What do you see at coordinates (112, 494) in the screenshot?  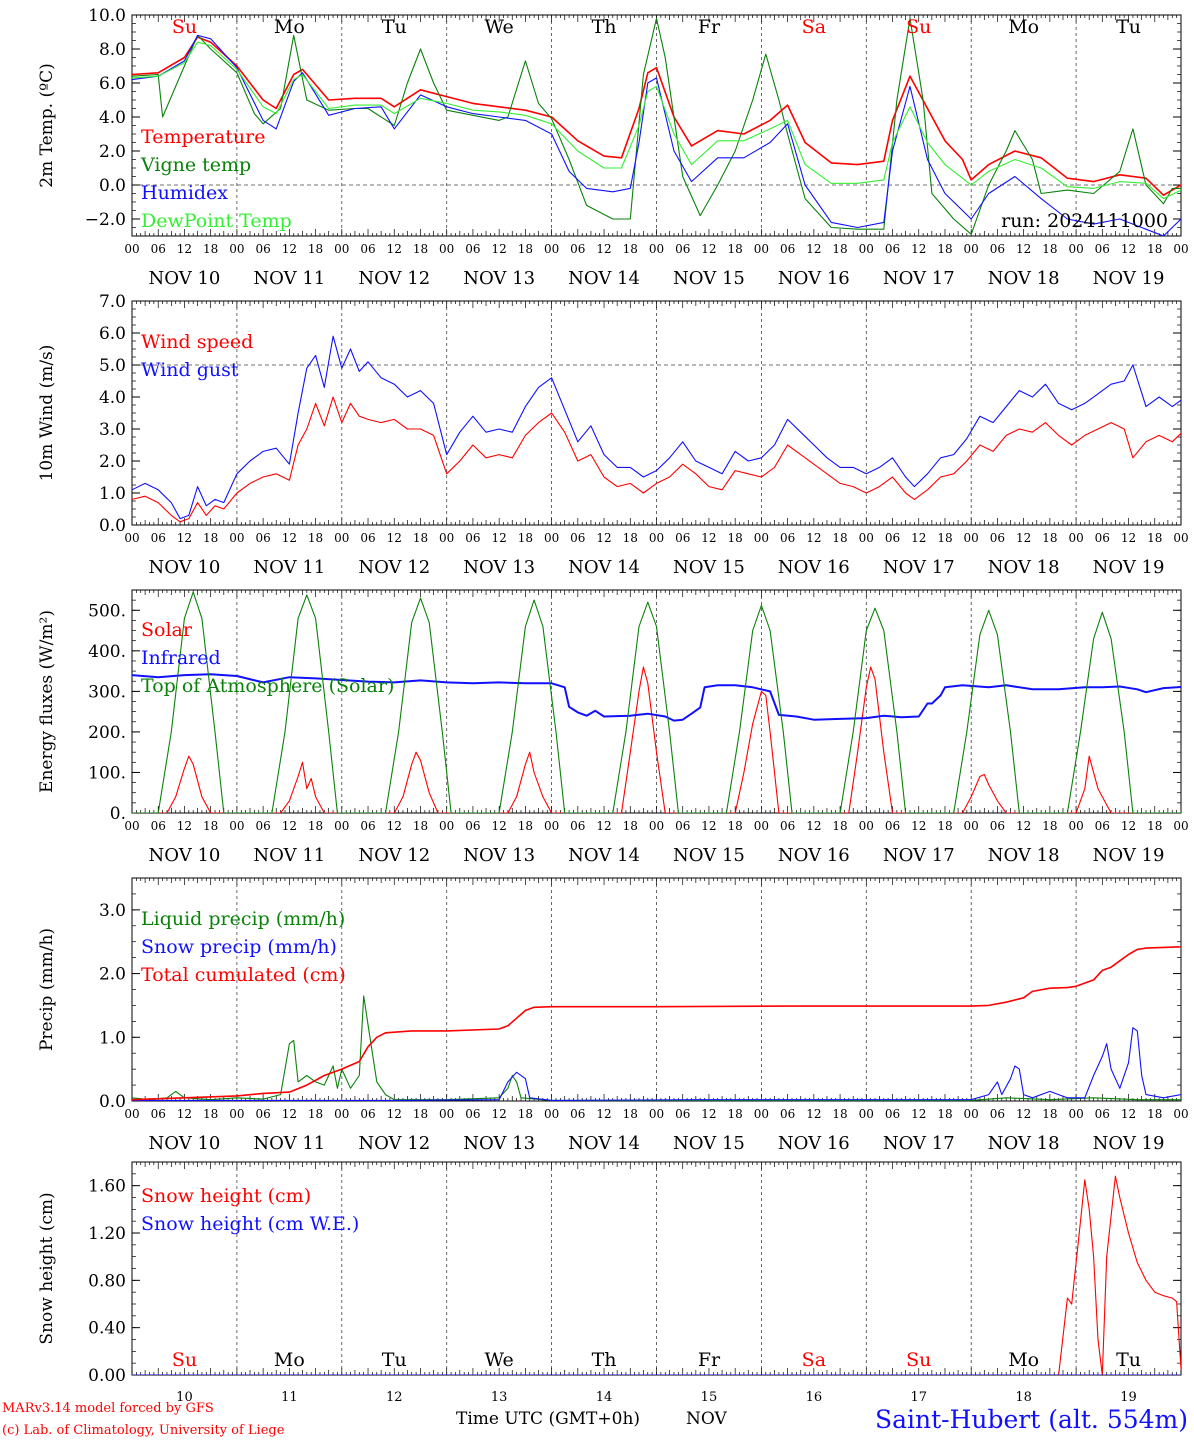 I see `y-tick-label: 1.0` at bounding box center [112, 494].